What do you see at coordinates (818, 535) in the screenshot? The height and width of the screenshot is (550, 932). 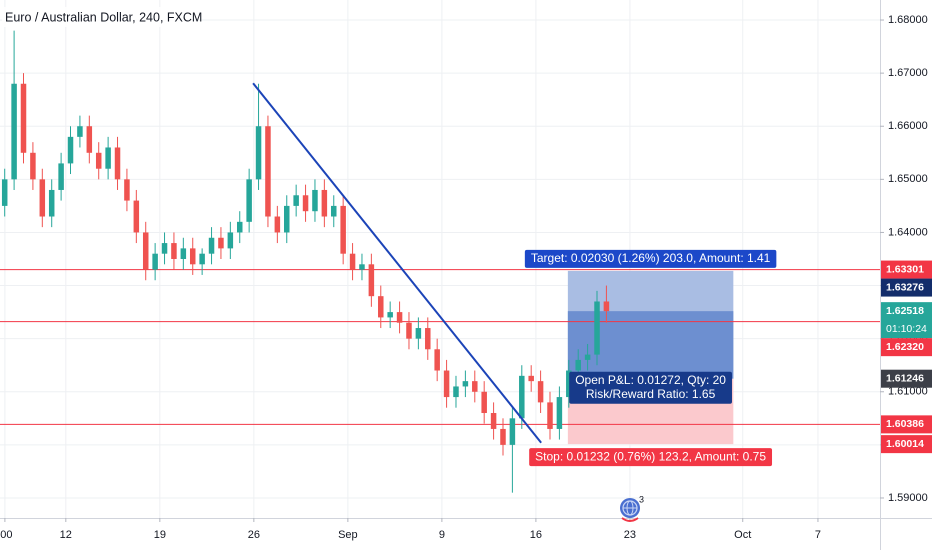 I see `x-tick-label: 7` at bounding box center [818, 535].